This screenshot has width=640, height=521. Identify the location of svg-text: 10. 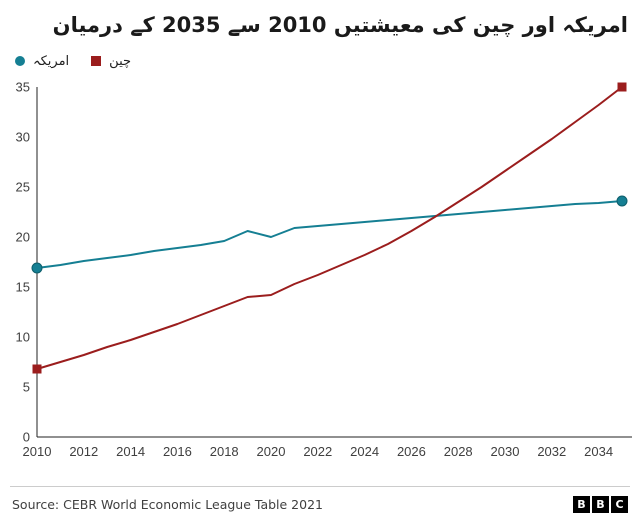
(23, 337).